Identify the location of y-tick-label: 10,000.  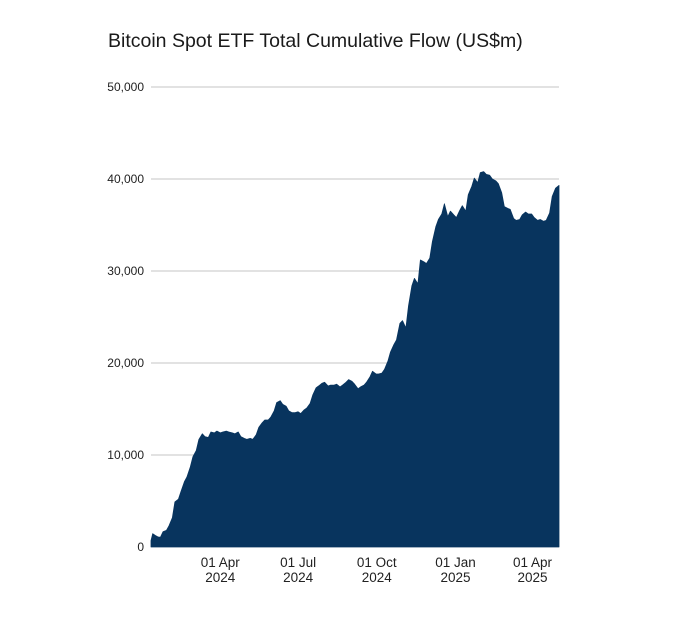
(125, 455).